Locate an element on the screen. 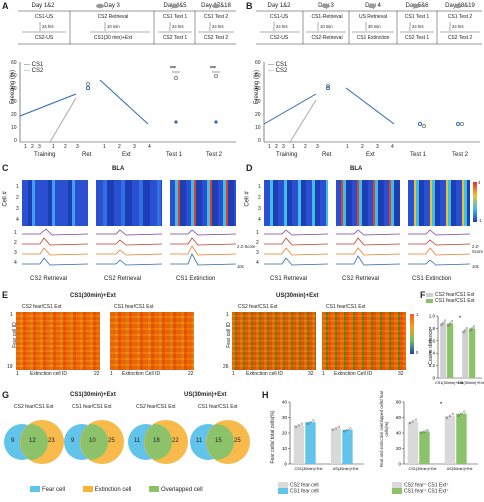 This screenshot has width=484, height=502. b-legend: — CS1 — CS2 is located at coordinates (277, 68).